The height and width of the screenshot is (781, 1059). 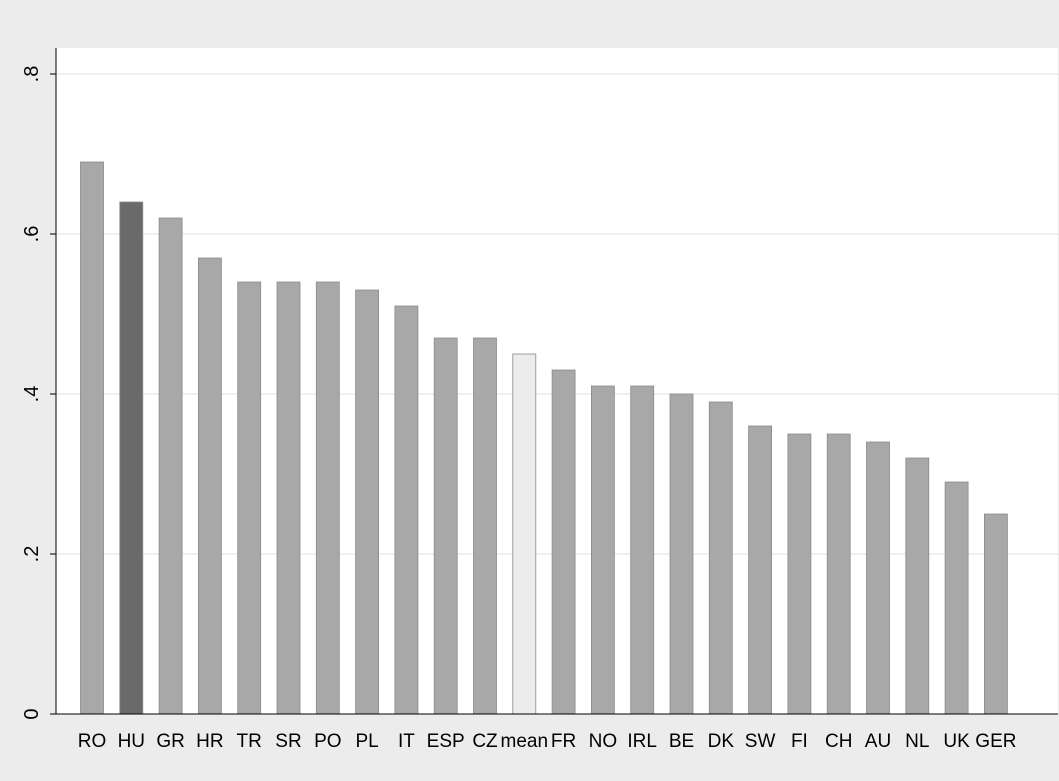 I want to click on bar-nl, so click(x=917, y=586).